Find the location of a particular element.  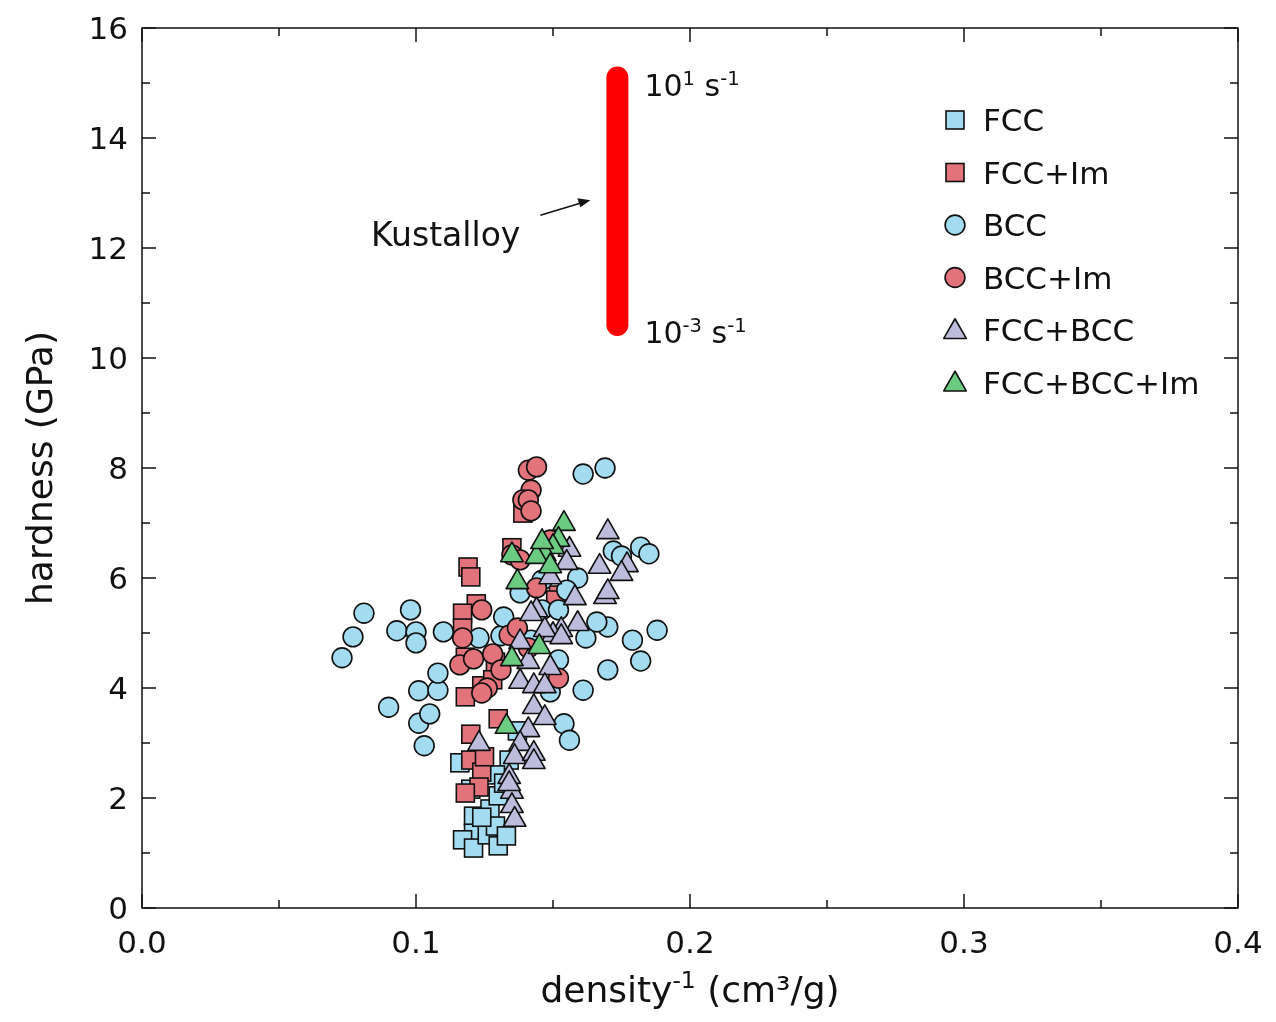

y-tick-label: 6 is located at coordinates (118, 578).